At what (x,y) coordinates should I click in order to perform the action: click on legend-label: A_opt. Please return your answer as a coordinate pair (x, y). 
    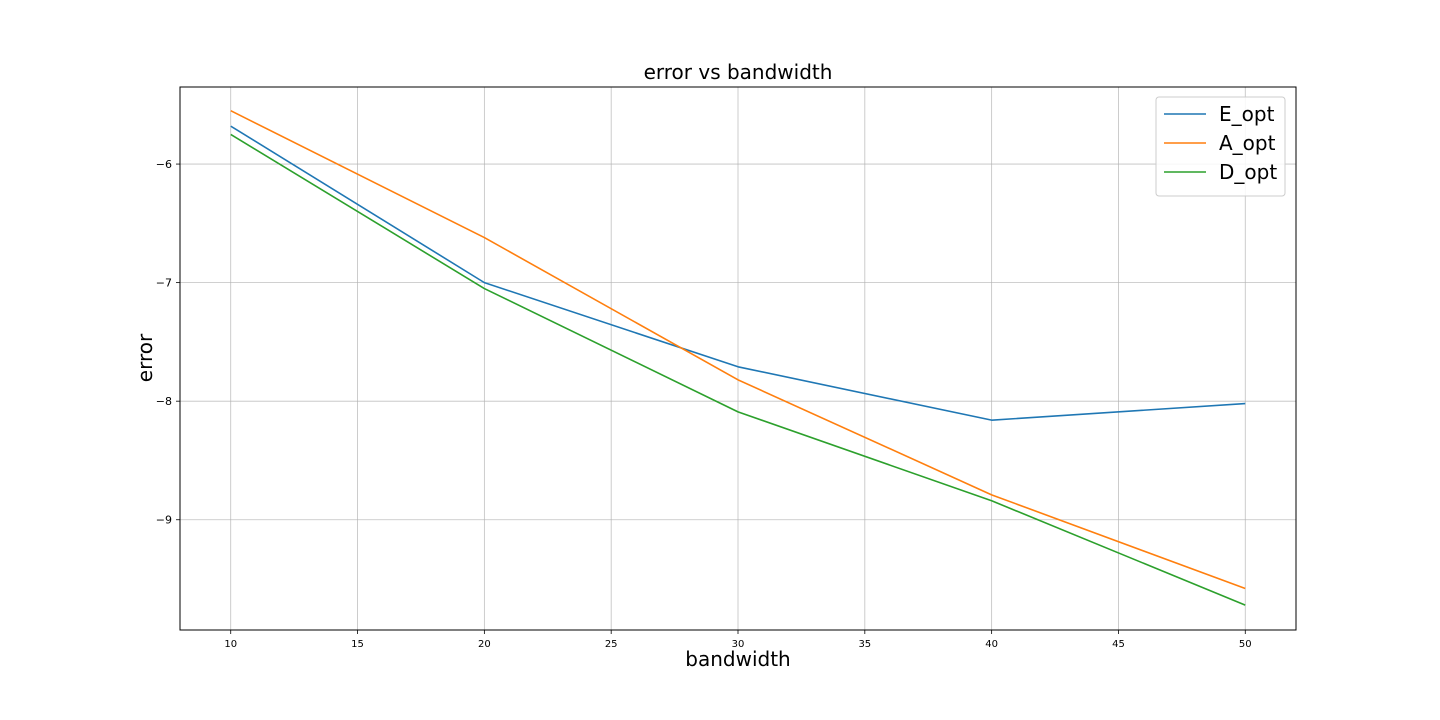
    Looking at the image, I should click on (1247, 143).